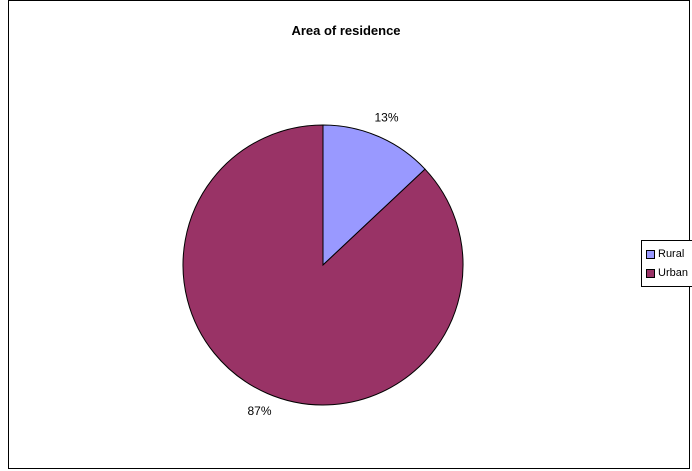 The width and height of the screenshot is (692, 471). I want to click on legend-item-urban: Urban, so click(667, 273).